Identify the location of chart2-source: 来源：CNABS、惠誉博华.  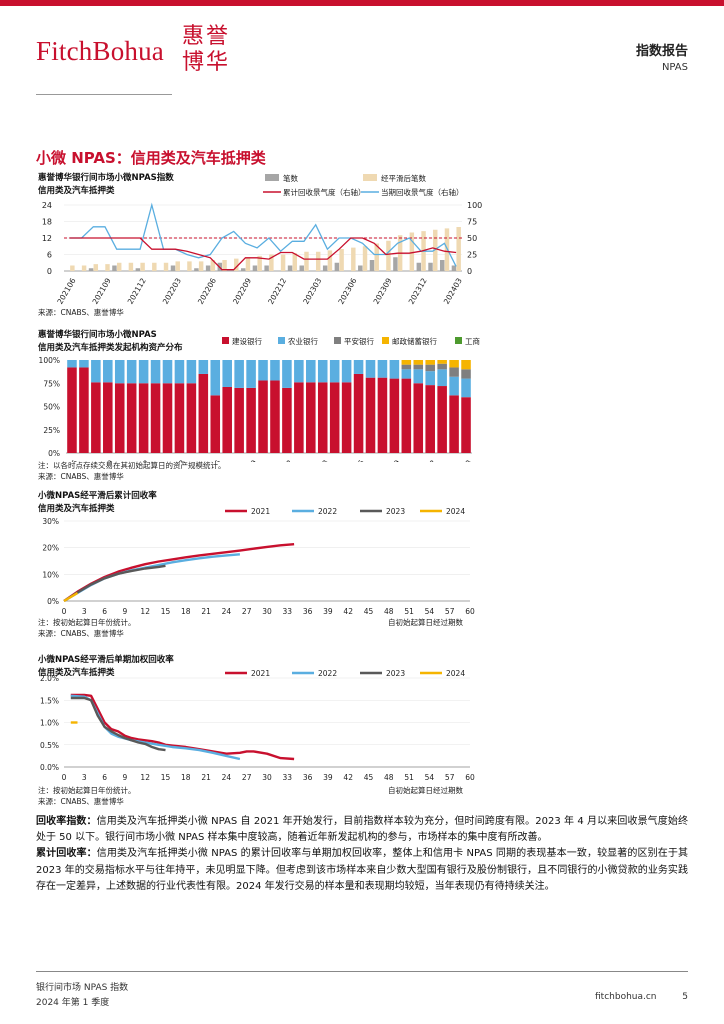
(81, 476).